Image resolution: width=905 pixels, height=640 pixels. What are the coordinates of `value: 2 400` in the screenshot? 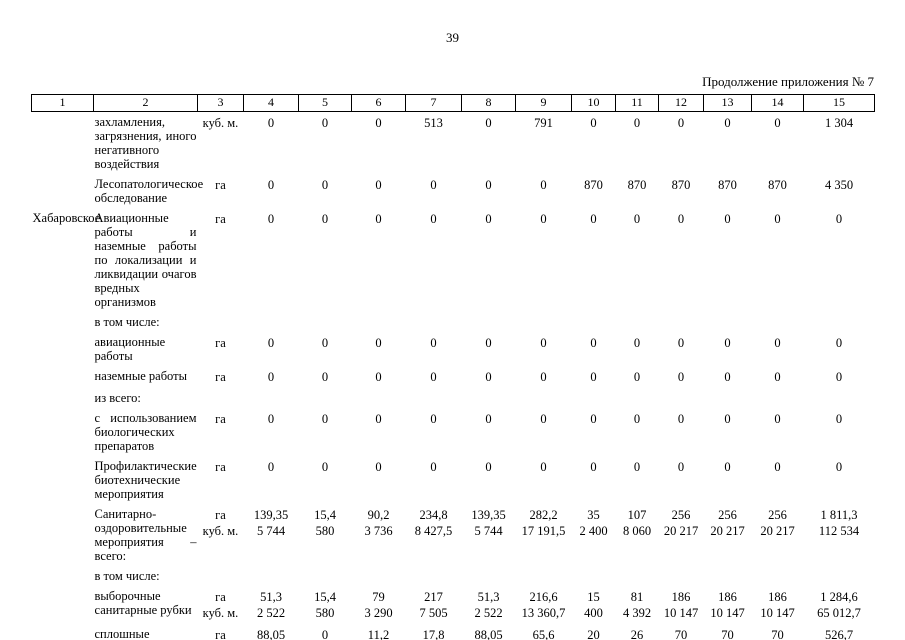 It's located at (593, 531).